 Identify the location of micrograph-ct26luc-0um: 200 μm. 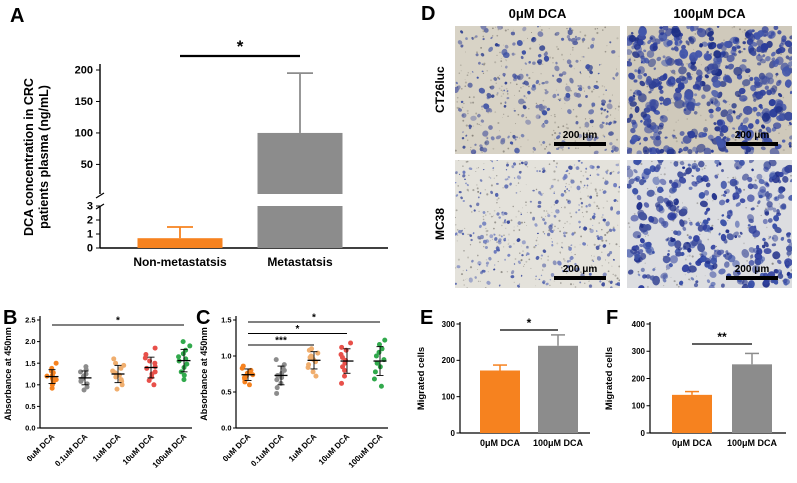
(537, 90).